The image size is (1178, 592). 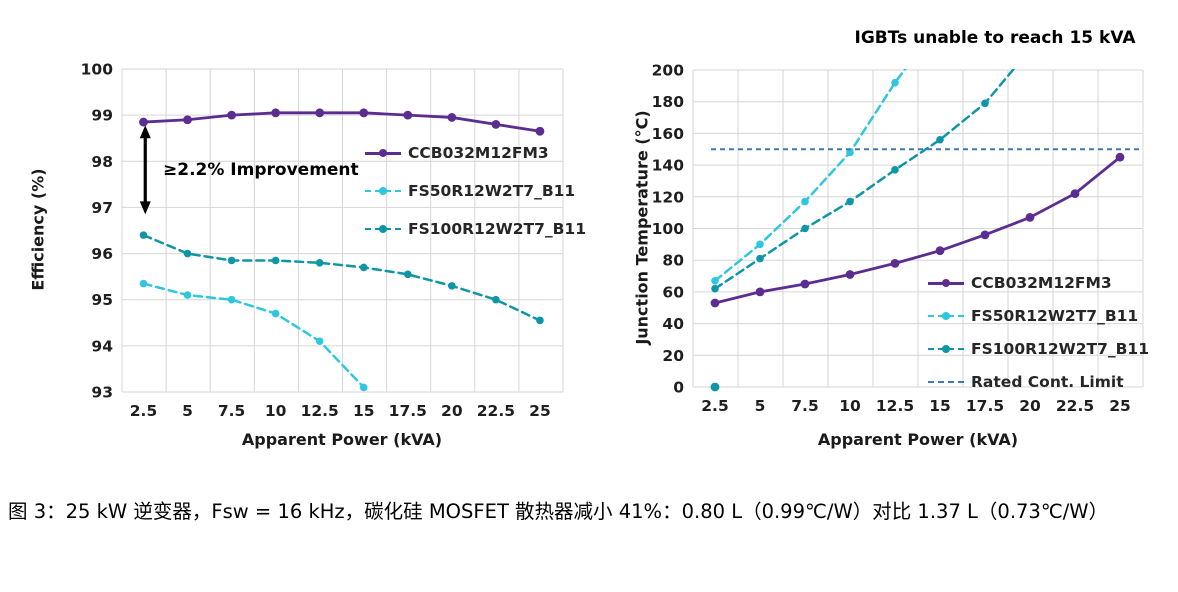 I want to click on right-chart-title: IGBTs unable to reach 15 kVA, so click(x=995, y=38).